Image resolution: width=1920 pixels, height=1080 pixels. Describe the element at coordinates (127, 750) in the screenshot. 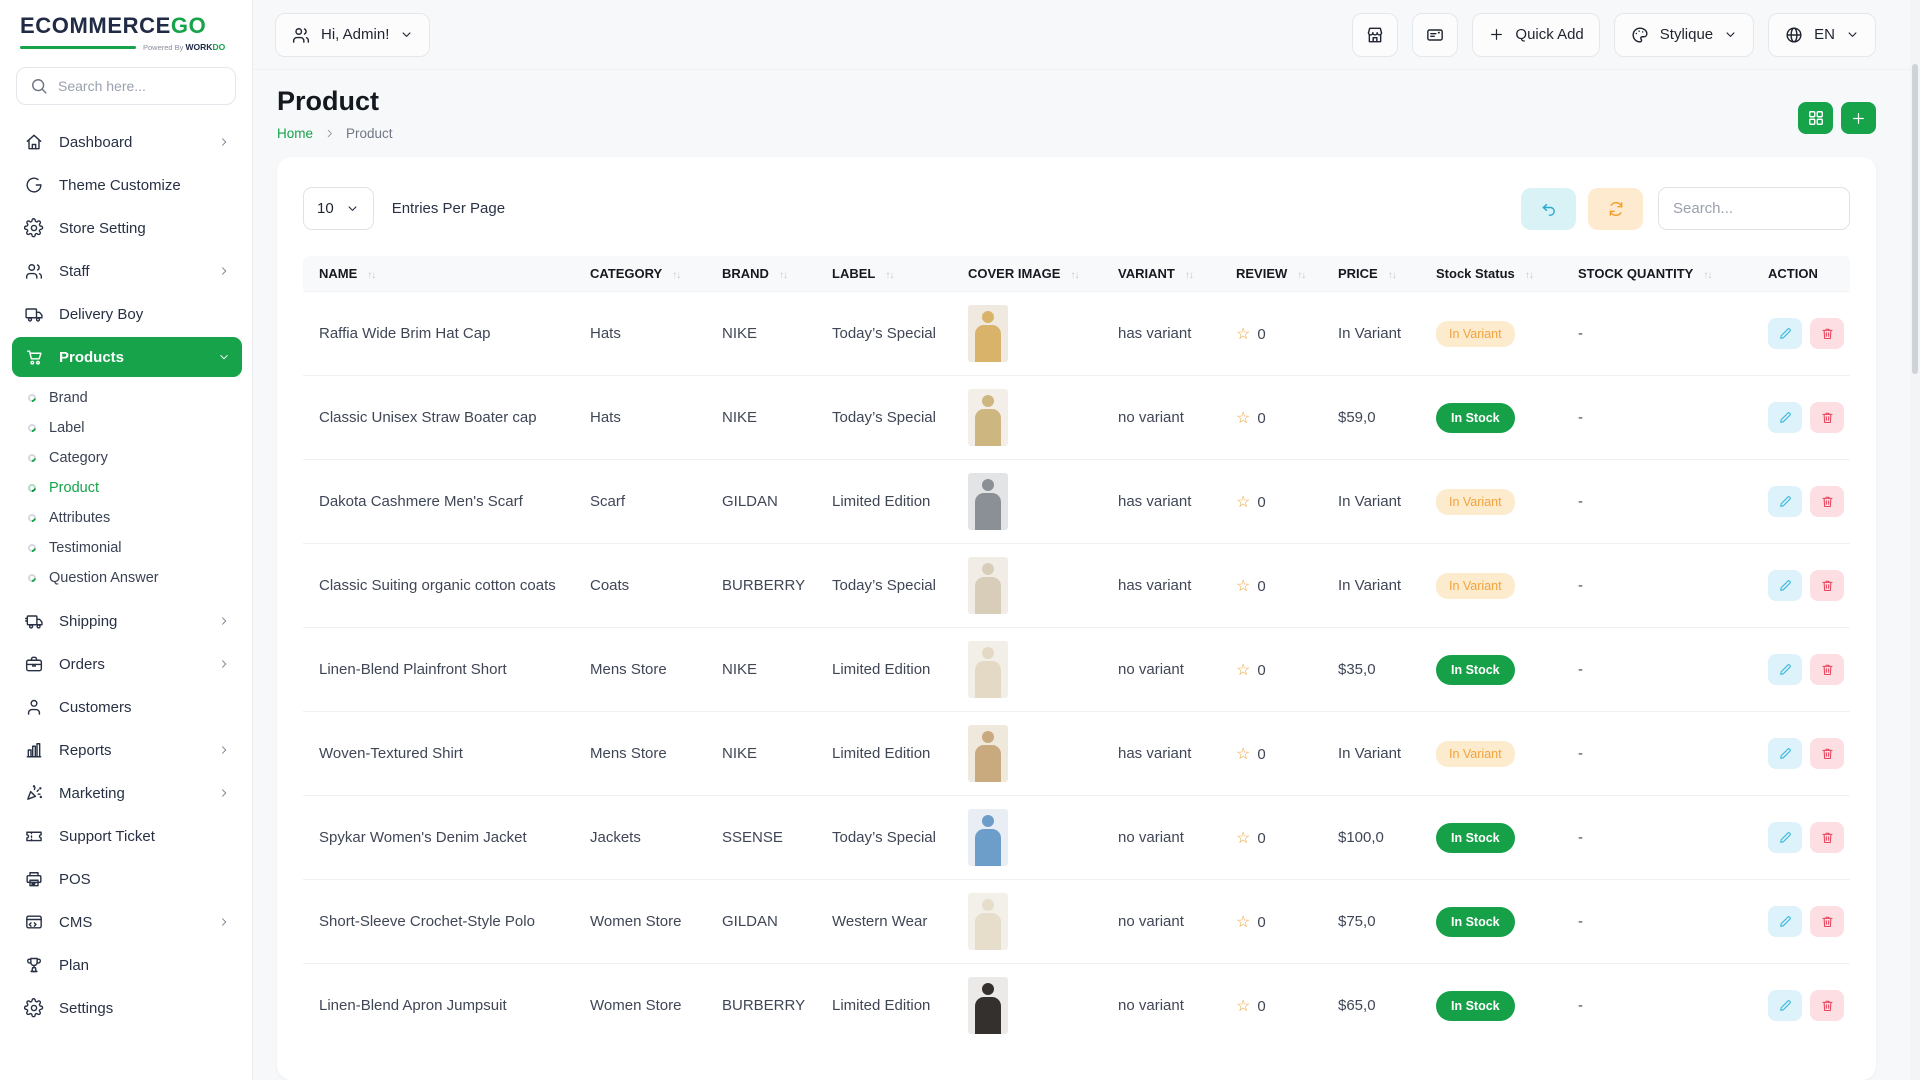

I see `sidebar-item-reports: Reports` at that location.